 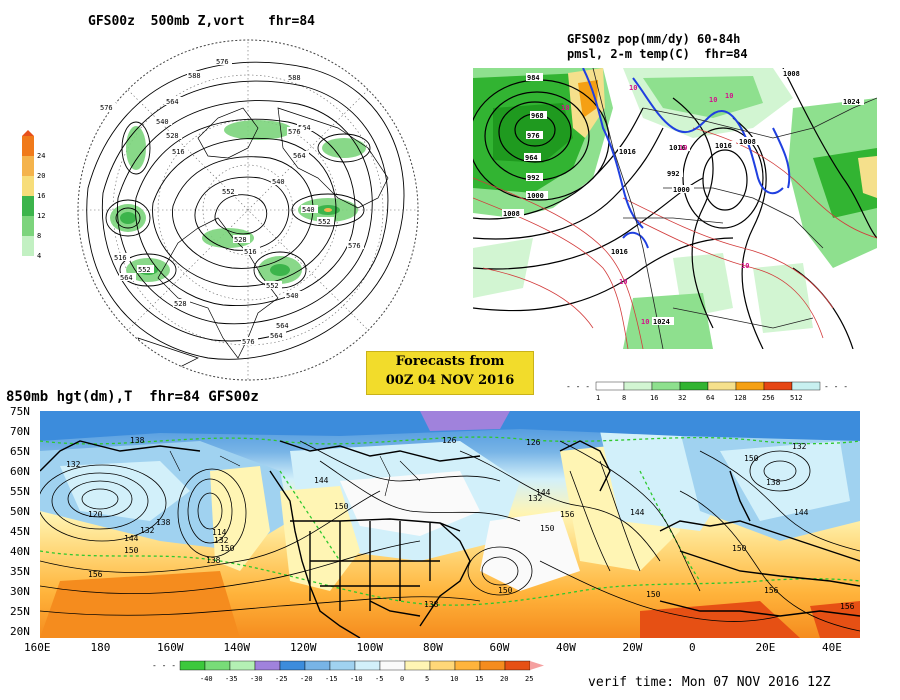 I want to click on latitude-label: 40N, so click(x=20, y=551).